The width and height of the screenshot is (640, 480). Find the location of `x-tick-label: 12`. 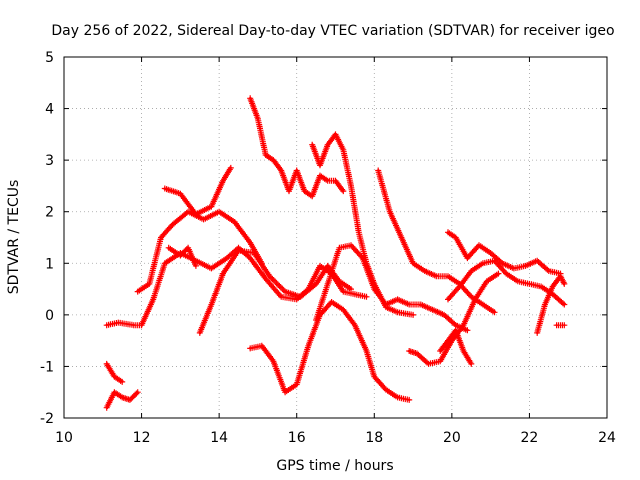

x-tick-label: 12 is located at coordinates (142, 438).